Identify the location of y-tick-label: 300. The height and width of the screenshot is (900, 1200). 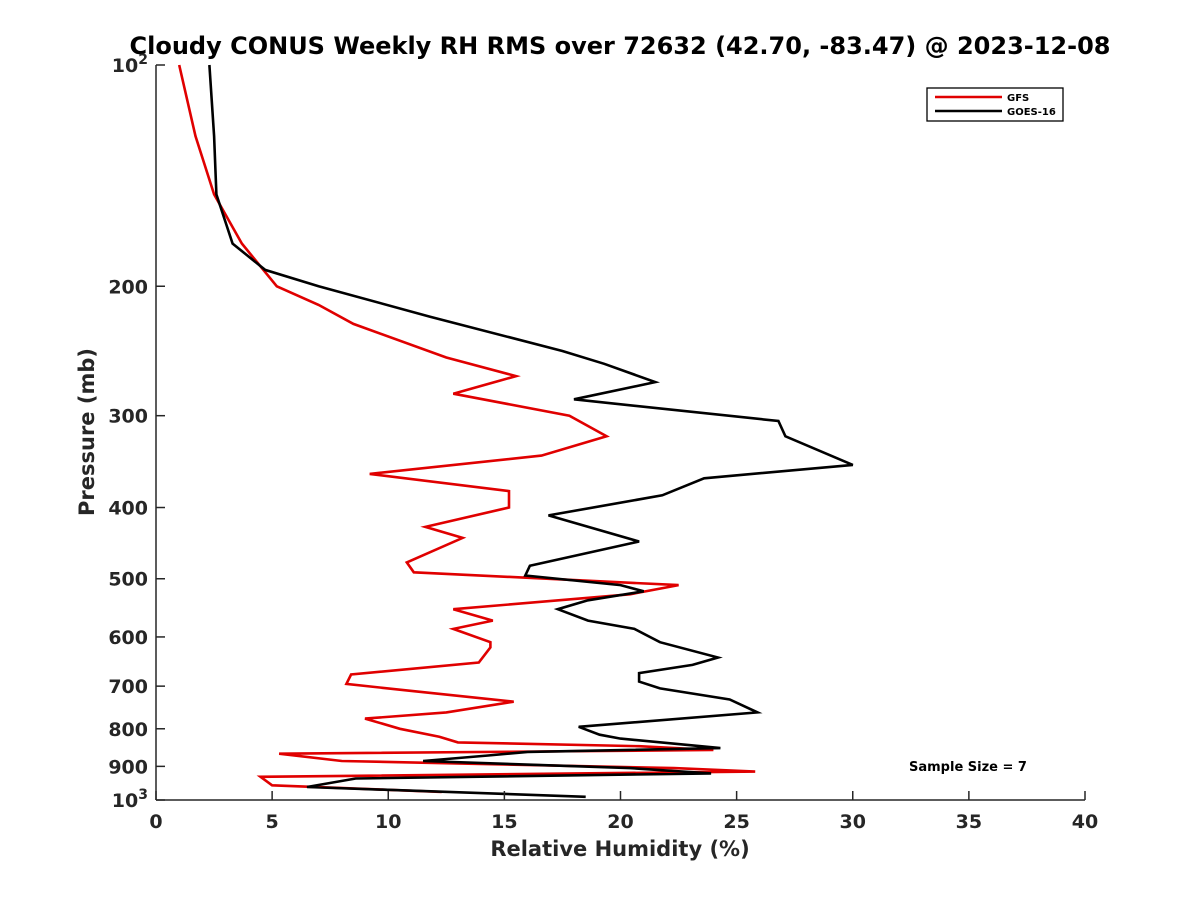
(128, 417).